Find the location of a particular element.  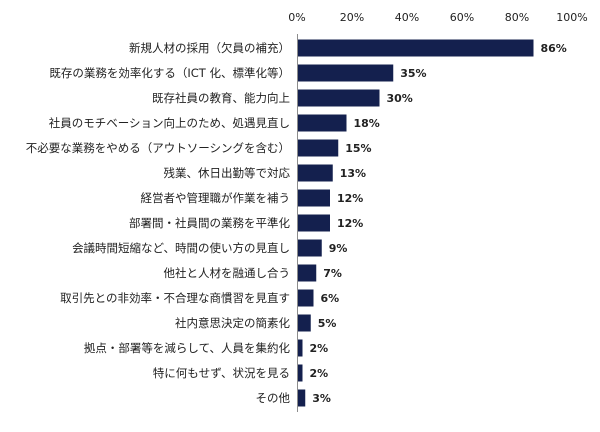

category-label: 経営者や管理職が作業を補う is located at coordinates (216, 198).